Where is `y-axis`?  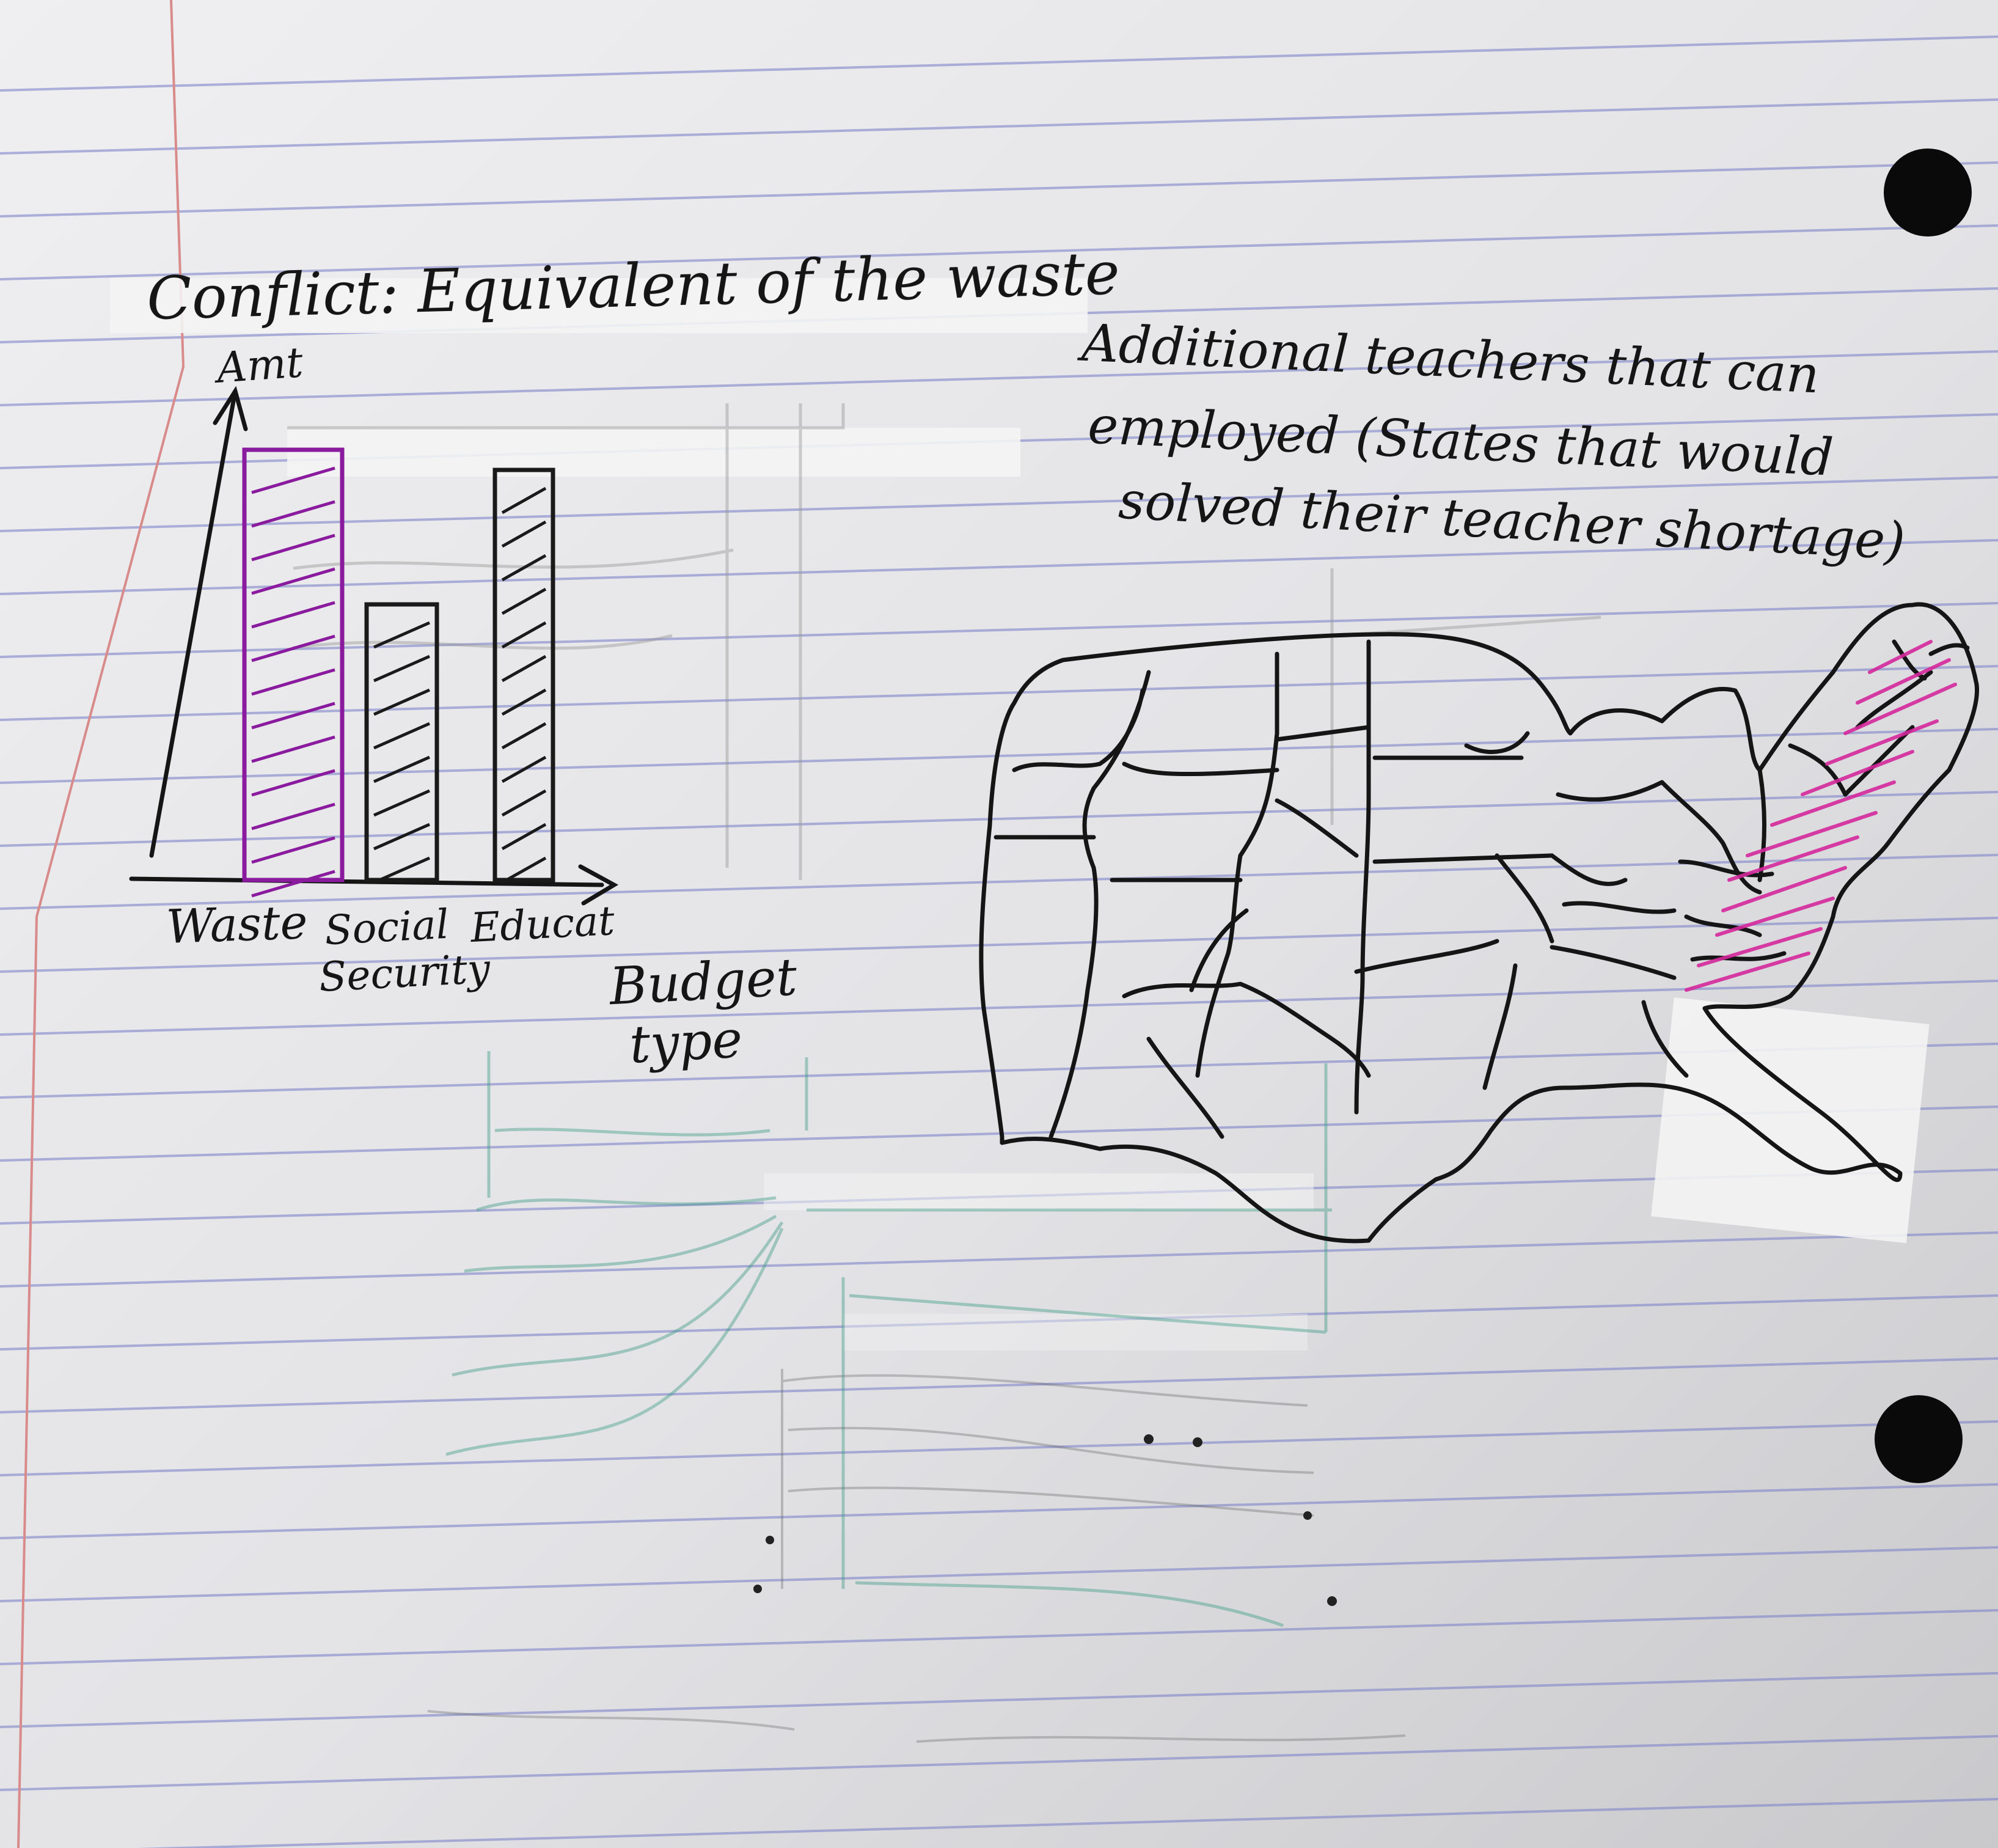 y-axis is located at coordinates (193, 624).